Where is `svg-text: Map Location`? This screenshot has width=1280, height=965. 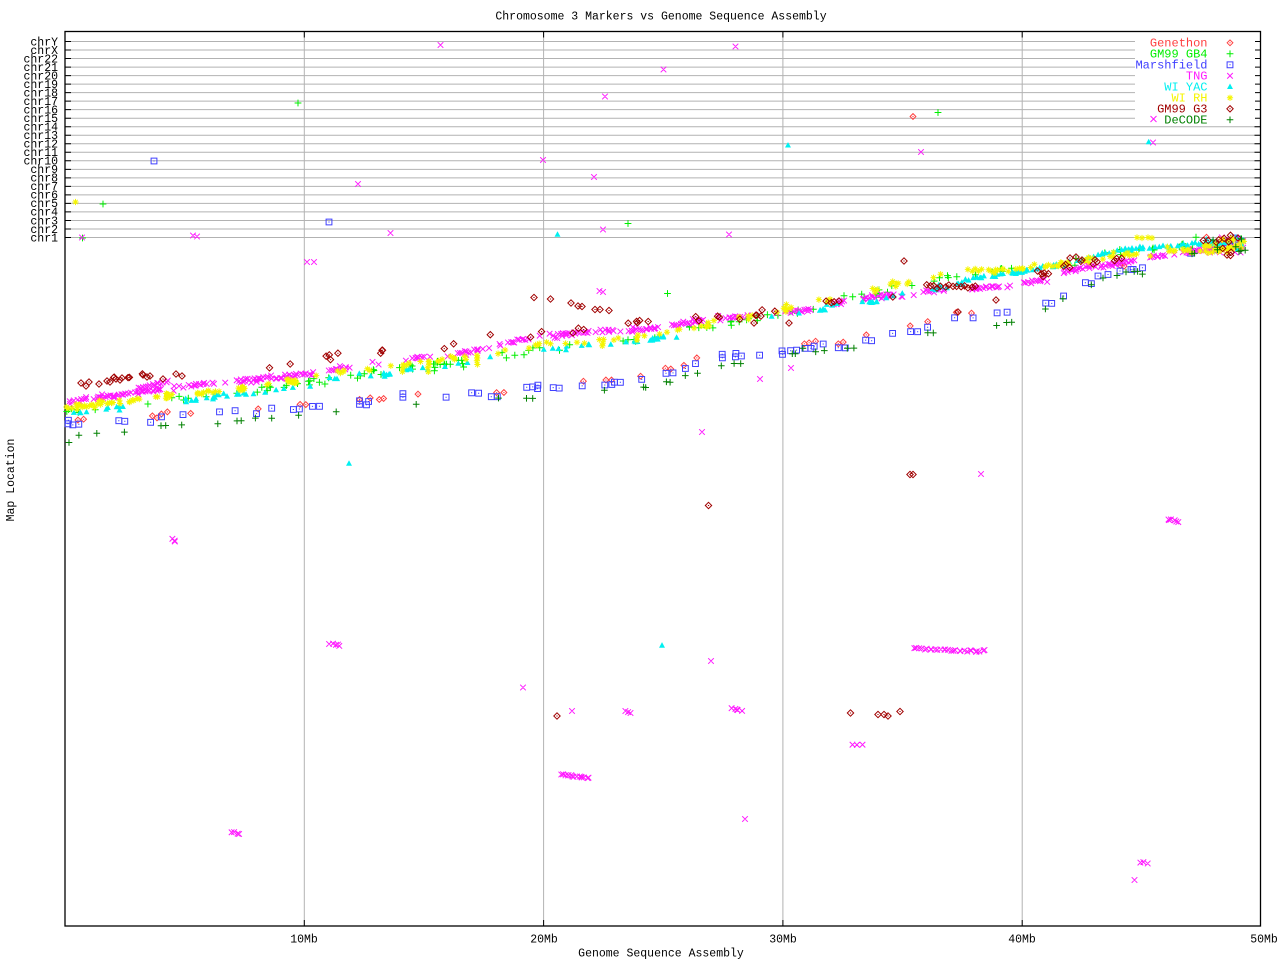 svg-text: Map Location is located at coordinates (11, 480).